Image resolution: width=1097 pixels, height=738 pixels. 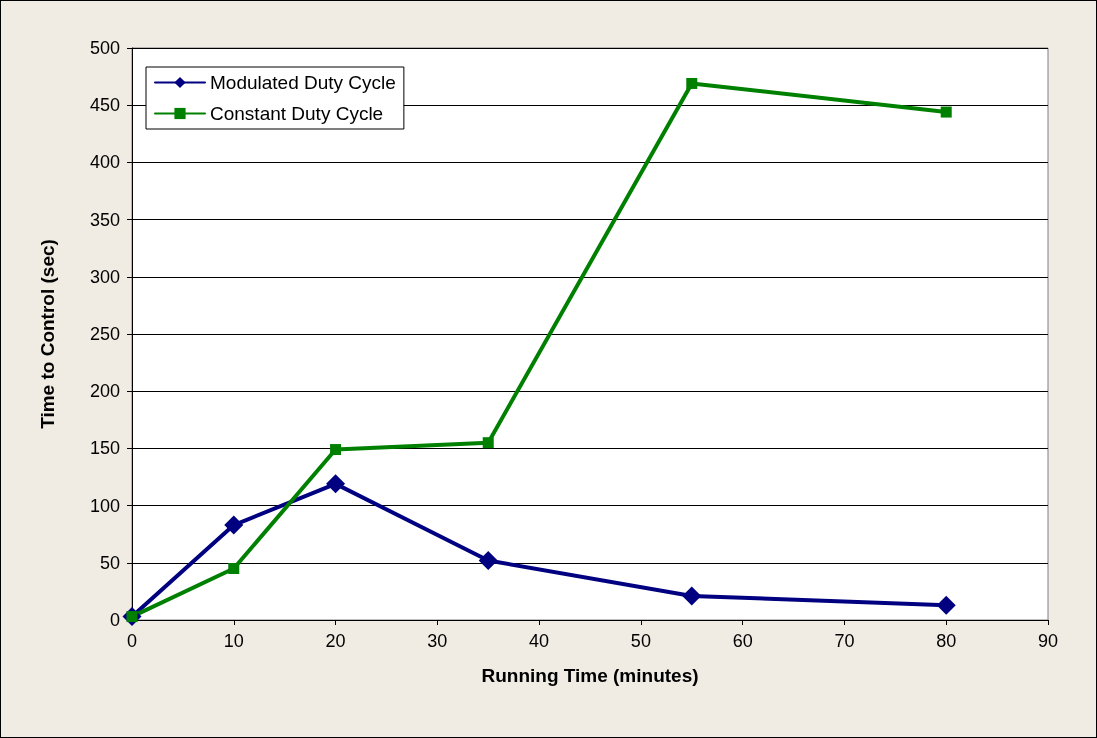 What do you see at coordinates (437, 641) in the screenshot?
I see `x-tick-label: 30` at bounding box center [437, 641].